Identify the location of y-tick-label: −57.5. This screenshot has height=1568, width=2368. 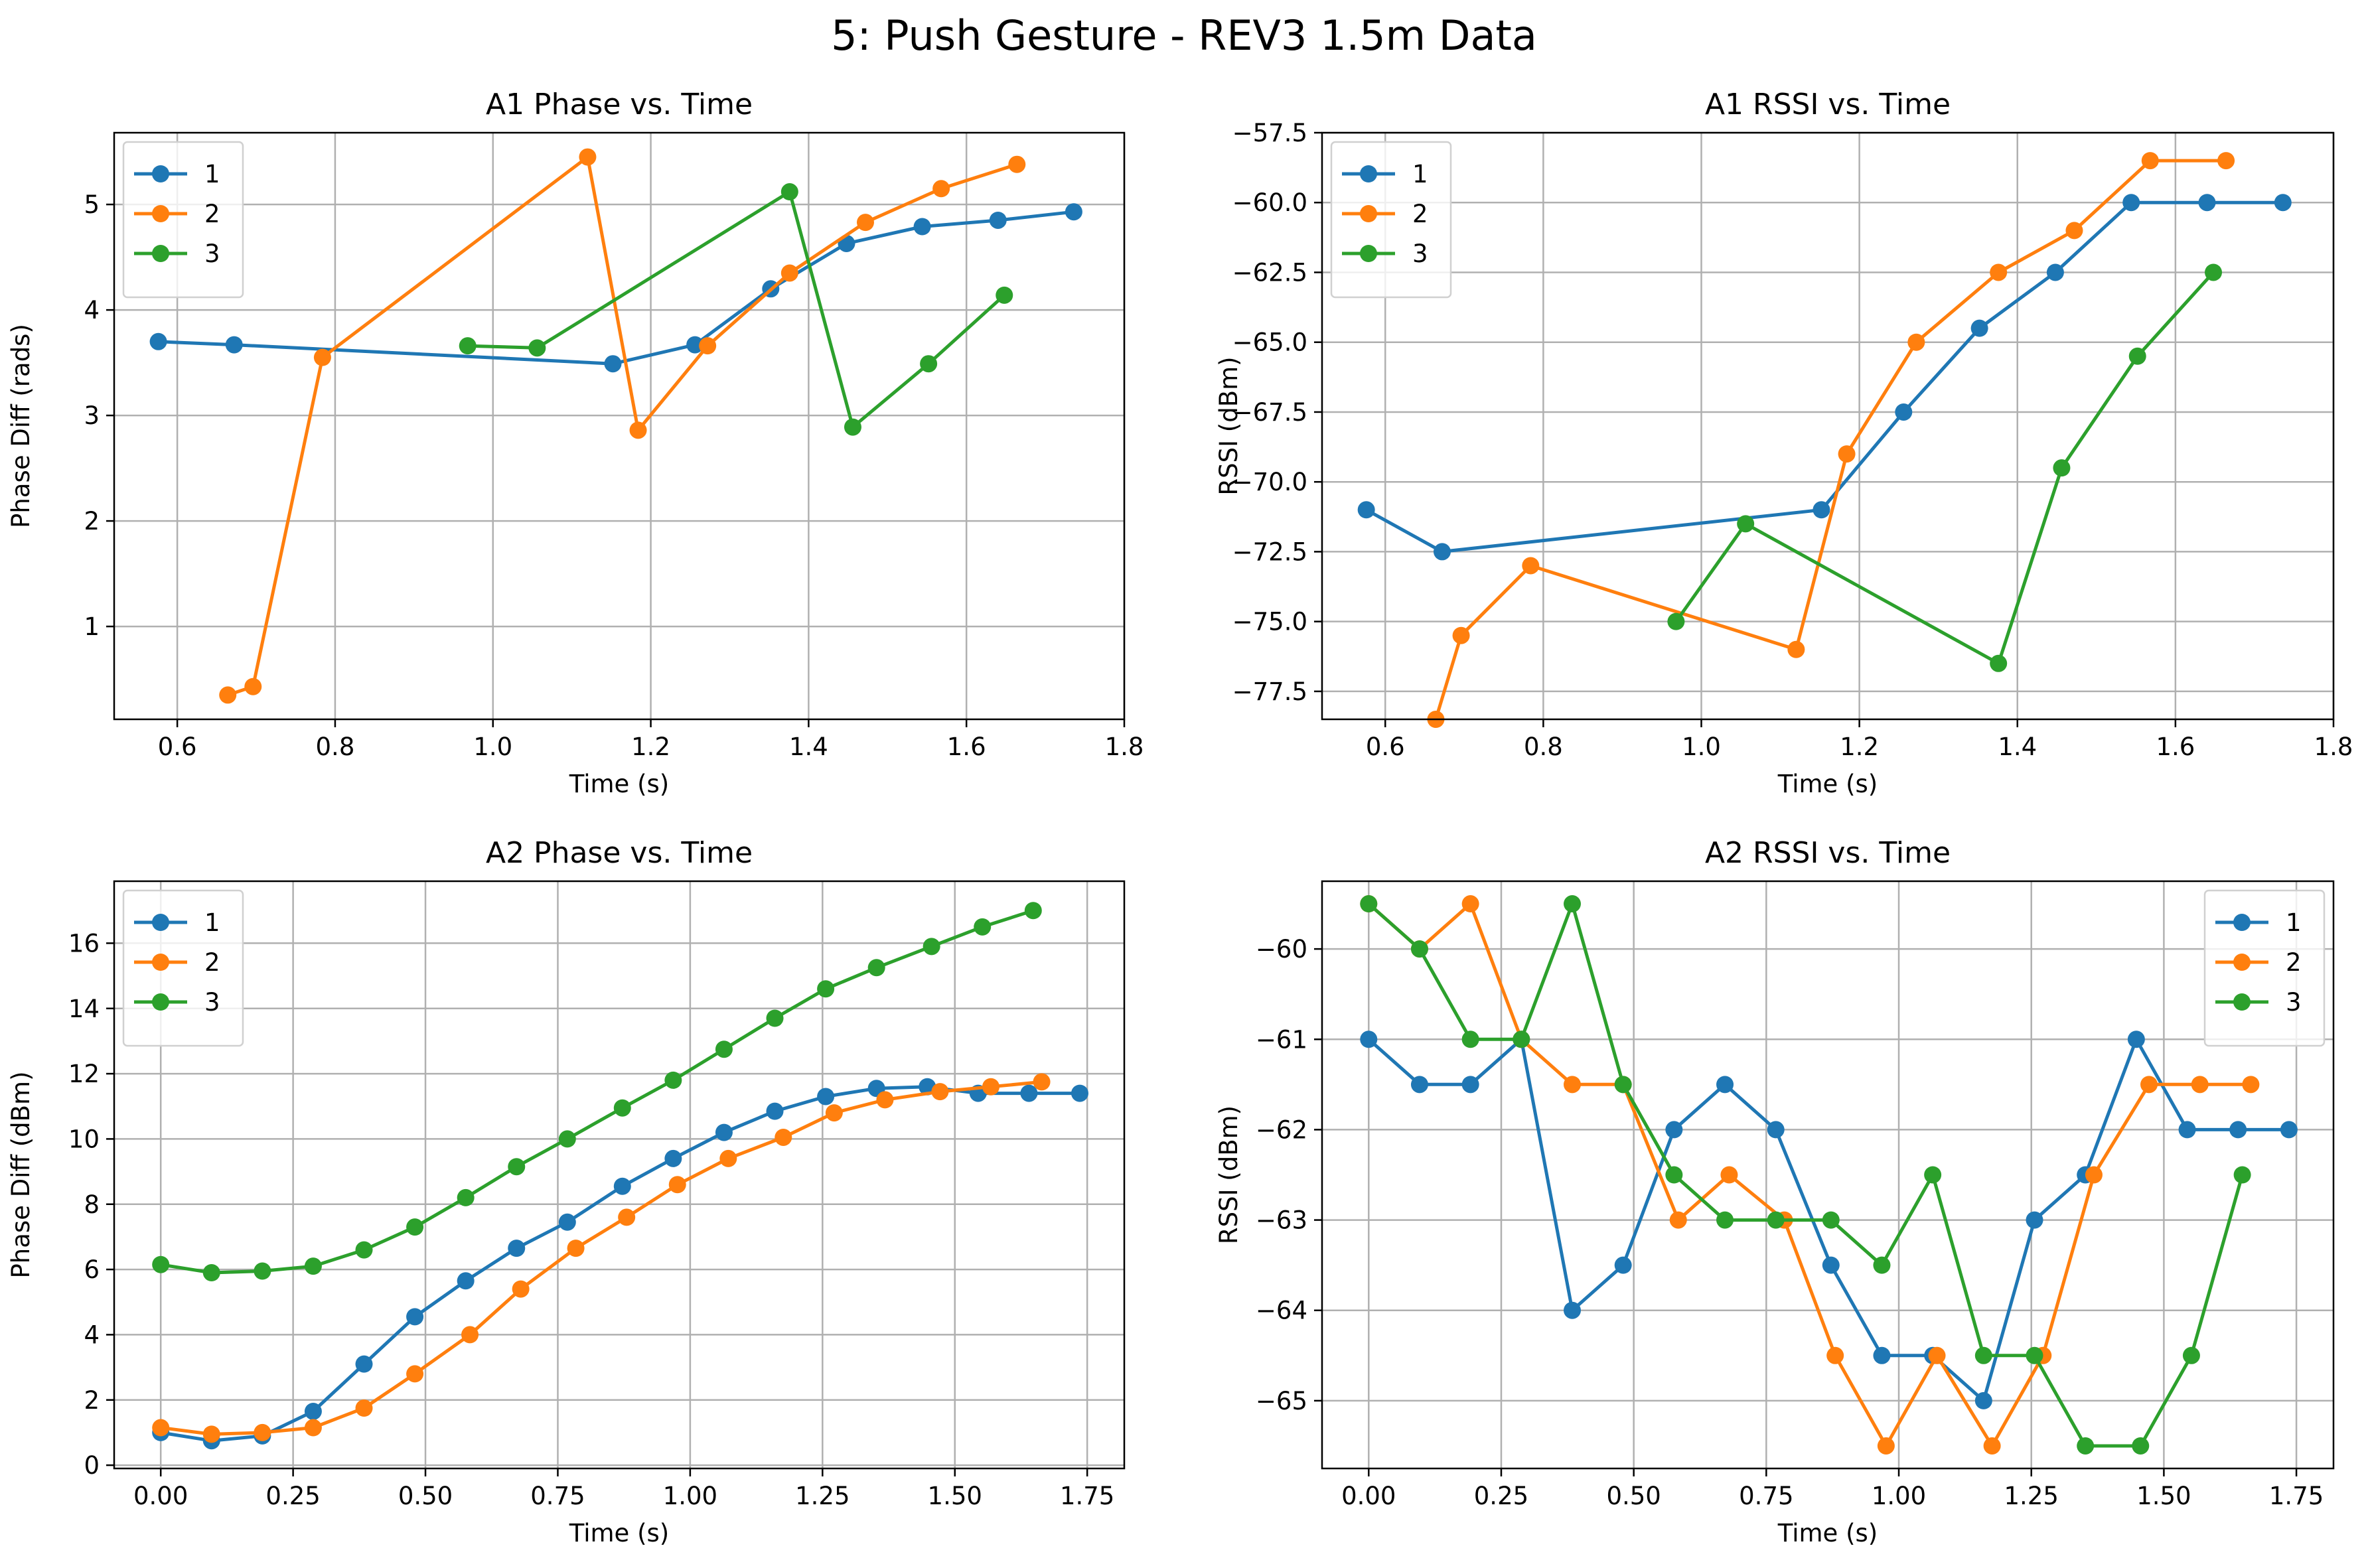
(1269, 133).